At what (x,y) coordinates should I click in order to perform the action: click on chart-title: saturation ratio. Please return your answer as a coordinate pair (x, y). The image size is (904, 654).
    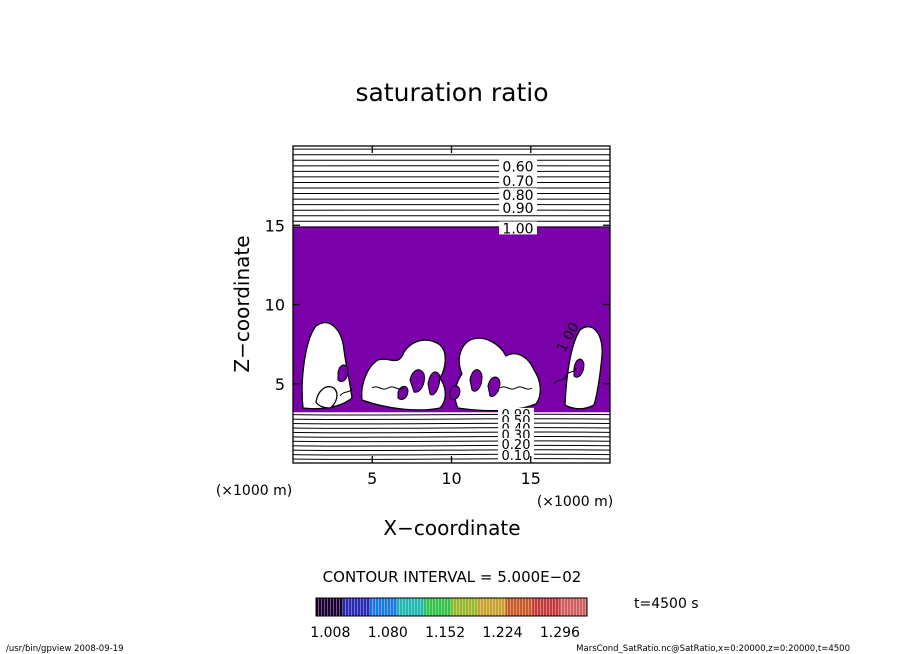
    Looking at the image, I should click on (451, 92).